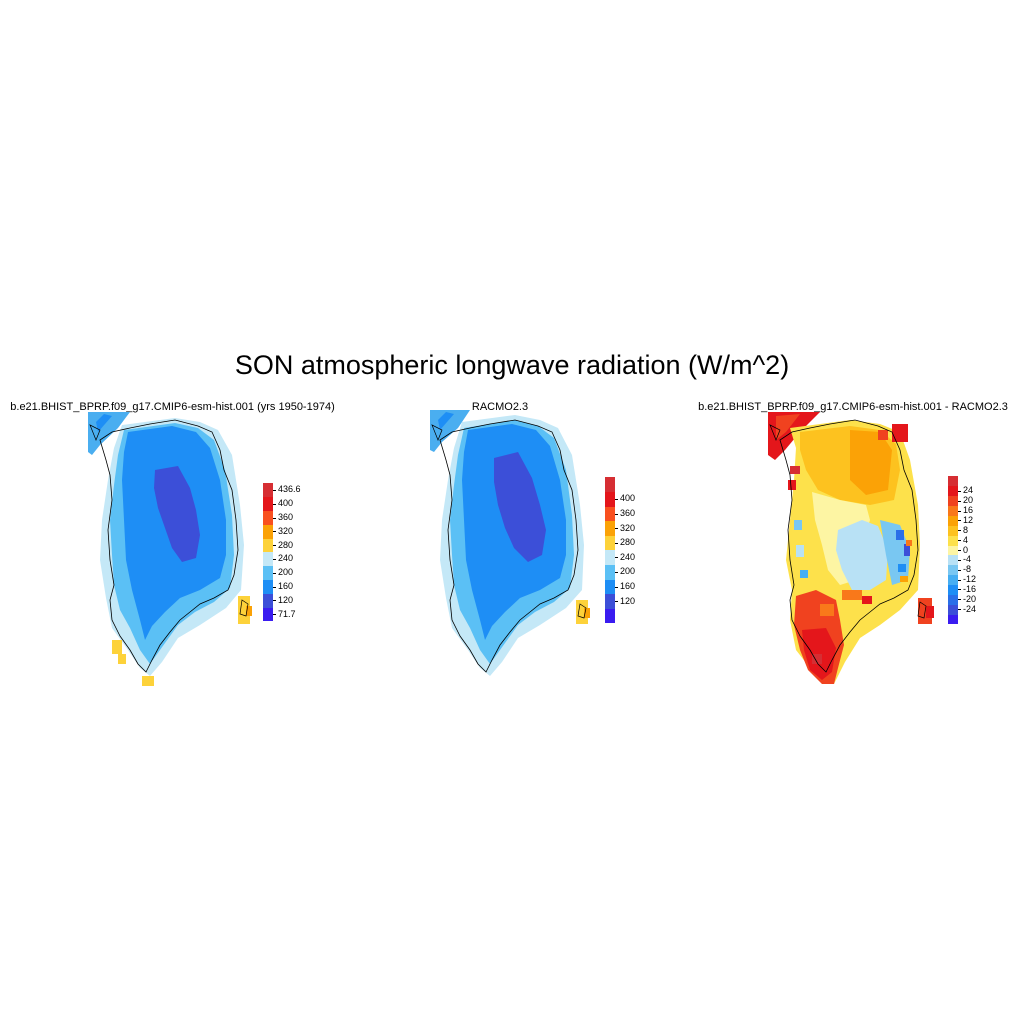  I want to click on colorbar-label: 436.6, so click(289, 489).